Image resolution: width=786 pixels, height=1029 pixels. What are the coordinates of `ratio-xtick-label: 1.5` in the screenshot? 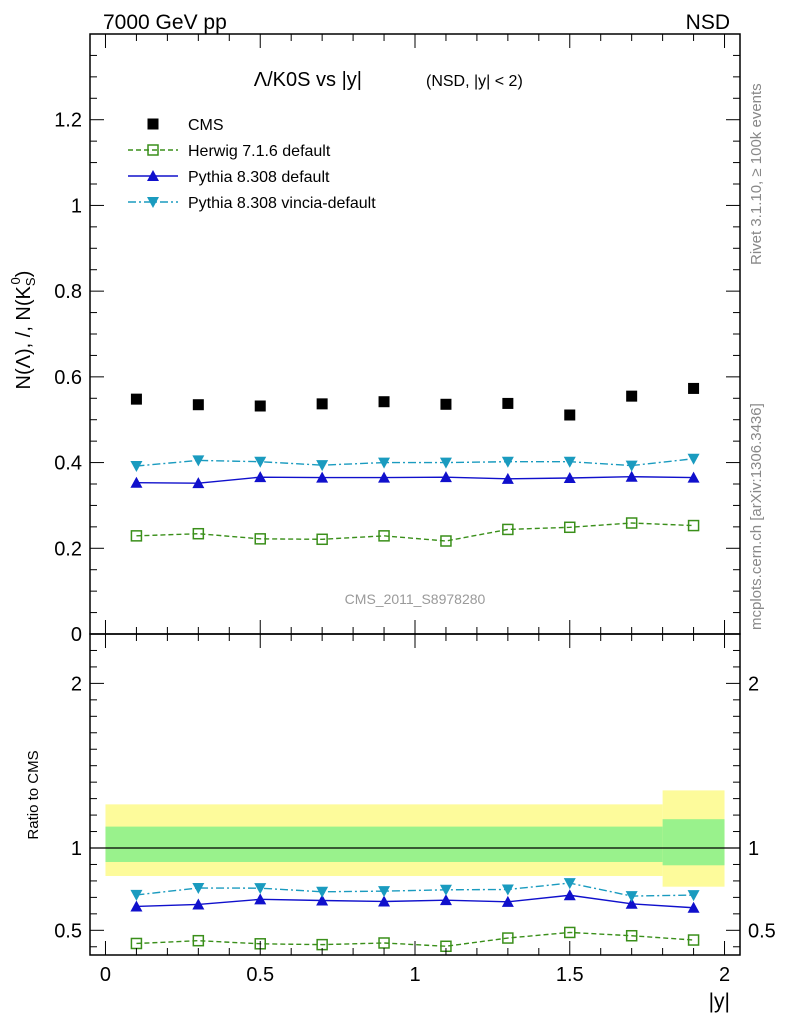 It's located at (570, 975).